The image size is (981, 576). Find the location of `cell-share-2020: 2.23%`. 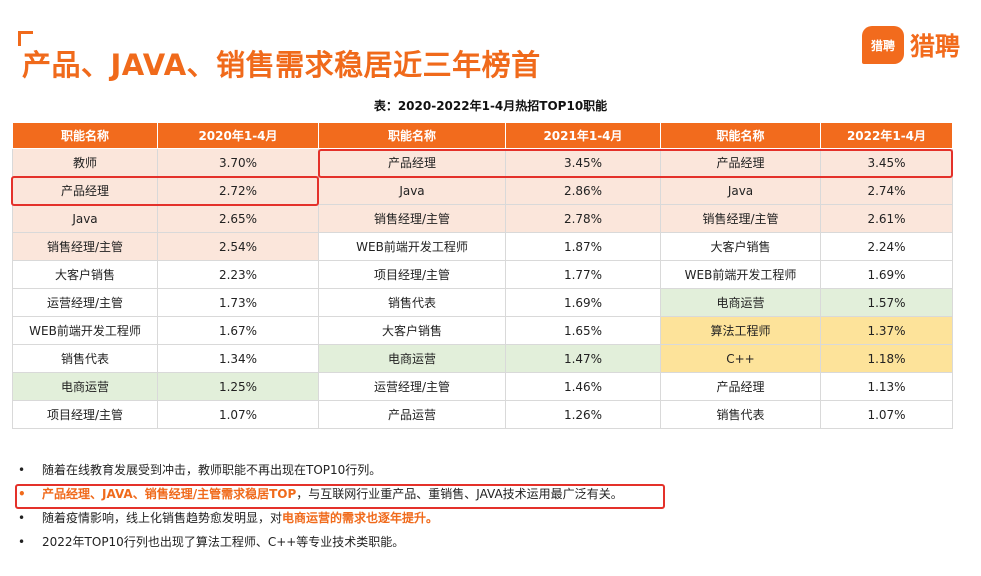

cell-share-2020: 2.23% is located at coordinates (238, 274).